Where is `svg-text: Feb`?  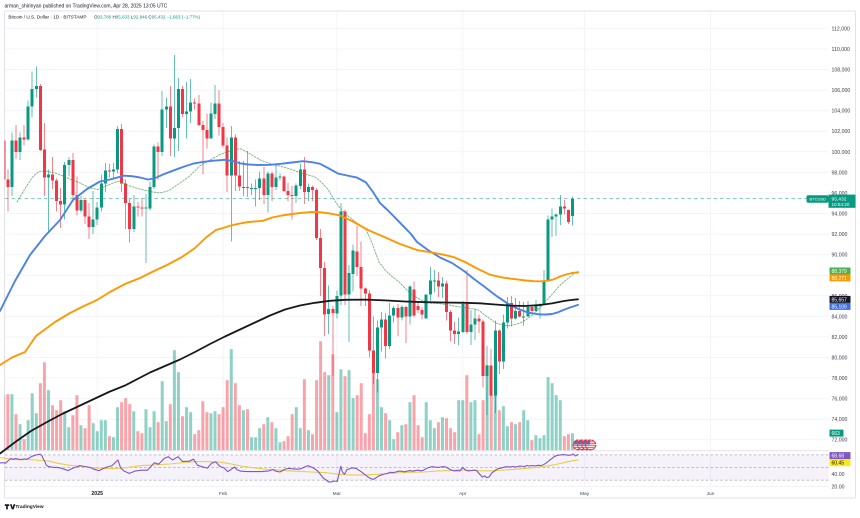 svg-text: Feb is located at coordinates (223, 494).